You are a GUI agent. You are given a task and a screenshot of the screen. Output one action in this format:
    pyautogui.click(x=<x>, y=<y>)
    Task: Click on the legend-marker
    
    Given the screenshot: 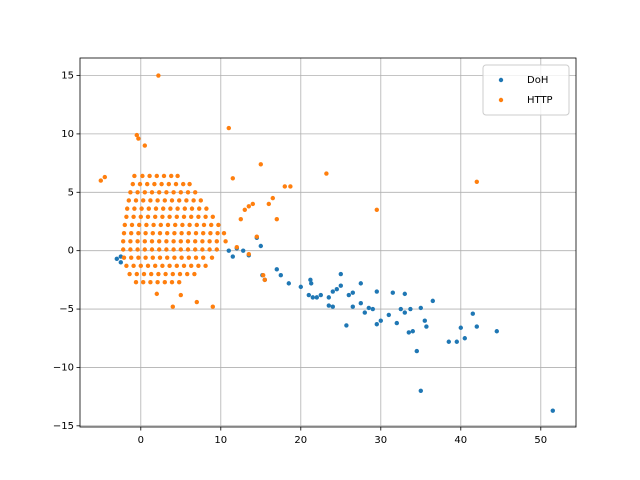 What is the action you would take?
    pyautogui.click(x=501, y=100)
    